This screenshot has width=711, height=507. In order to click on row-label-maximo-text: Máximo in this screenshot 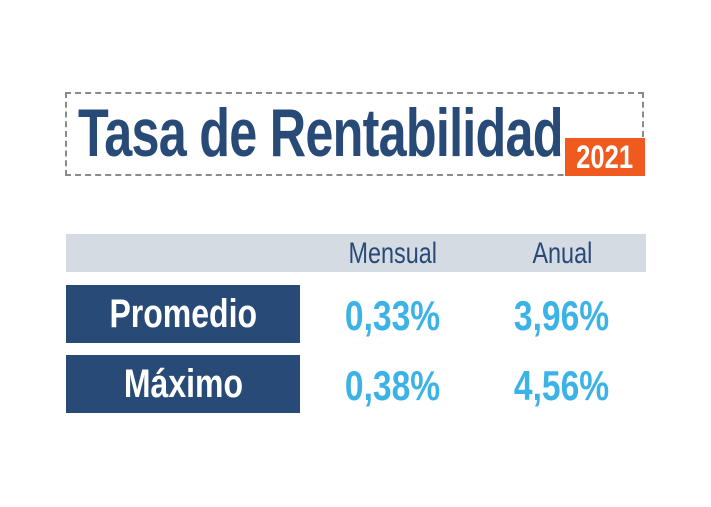, I will do `click(183, 384)`.